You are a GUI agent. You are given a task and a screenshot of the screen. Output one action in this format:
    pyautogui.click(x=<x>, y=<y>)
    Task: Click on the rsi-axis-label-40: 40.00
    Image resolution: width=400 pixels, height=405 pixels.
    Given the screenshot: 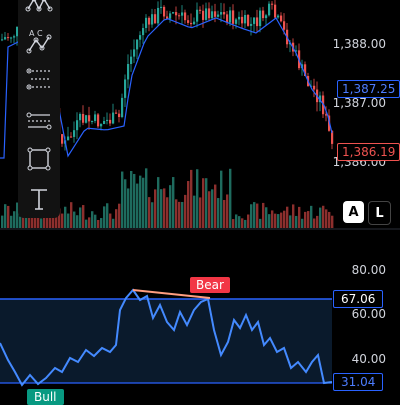 What is the action you would take?
    pyautogui.click(x=368, y=359)
    